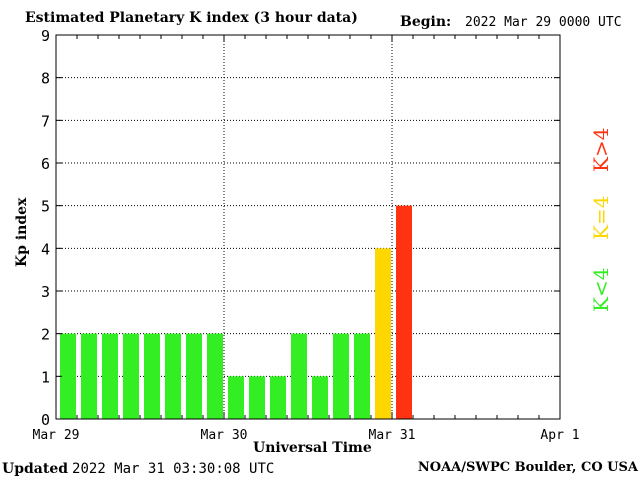 The image size is (640, 480). What do you see at coordinates (527, 467) in the screenshot?
I see `footer-source: NOAA/SWPC Boulder, CO USA` at bounding box center [527, 467].